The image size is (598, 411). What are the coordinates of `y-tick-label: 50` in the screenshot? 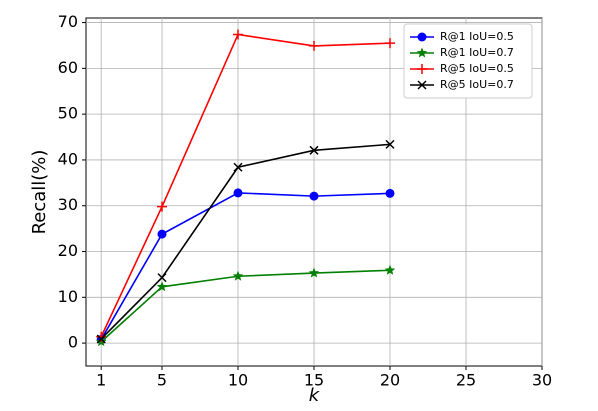 It's located at (68, 113).